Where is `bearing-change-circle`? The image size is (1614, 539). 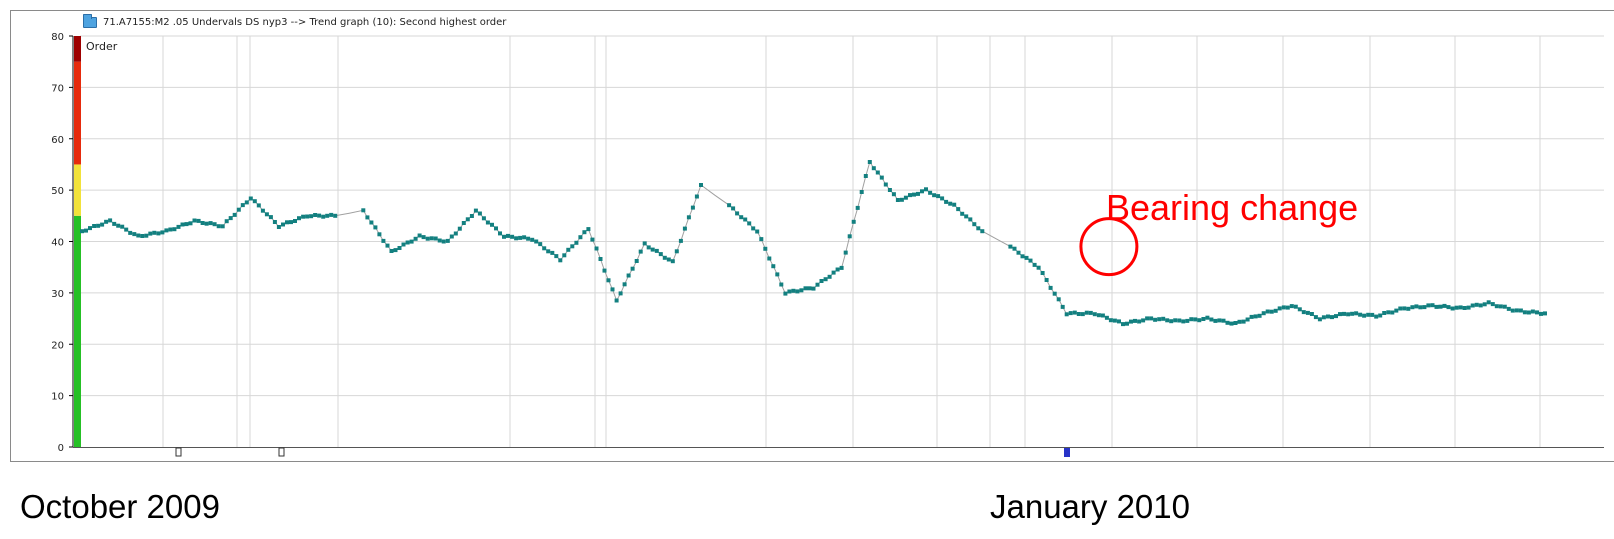 bearing-change-circle is located at coordinates (1109, 247).